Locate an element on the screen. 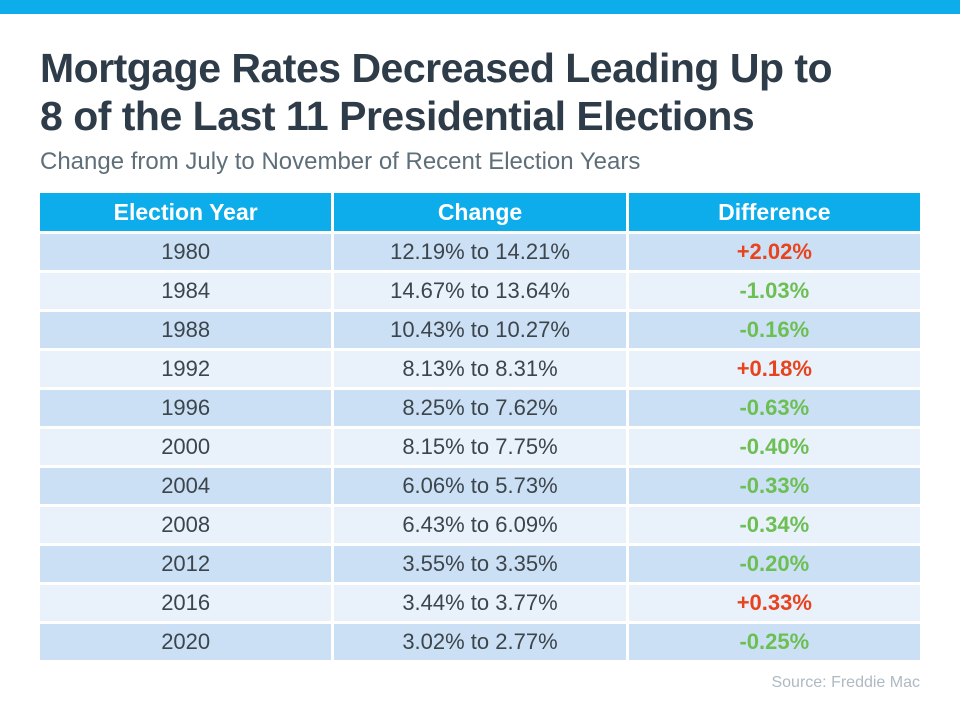  cell-difference: +0.33% is located at coordinates (774, 603).